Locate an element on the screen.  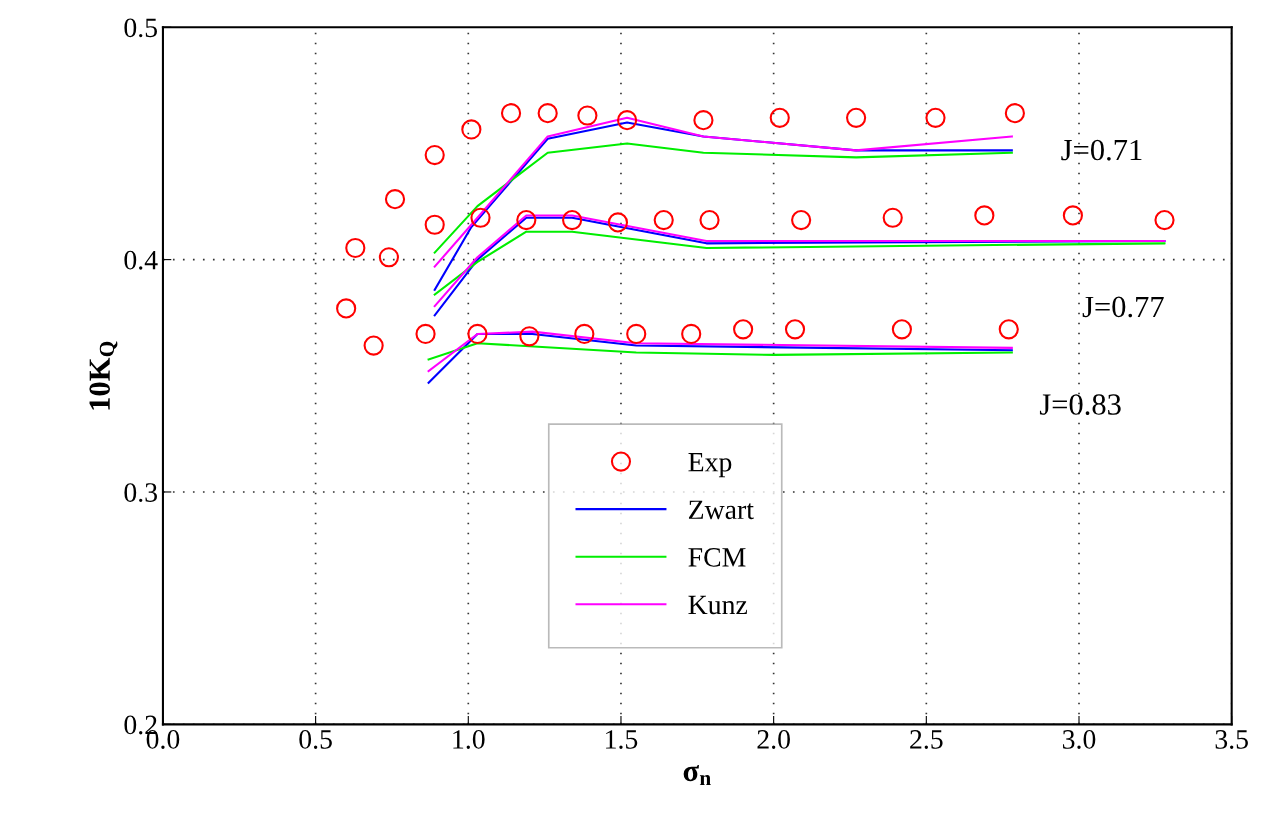
legend-label: Exp is located at coordinates (710, 465).